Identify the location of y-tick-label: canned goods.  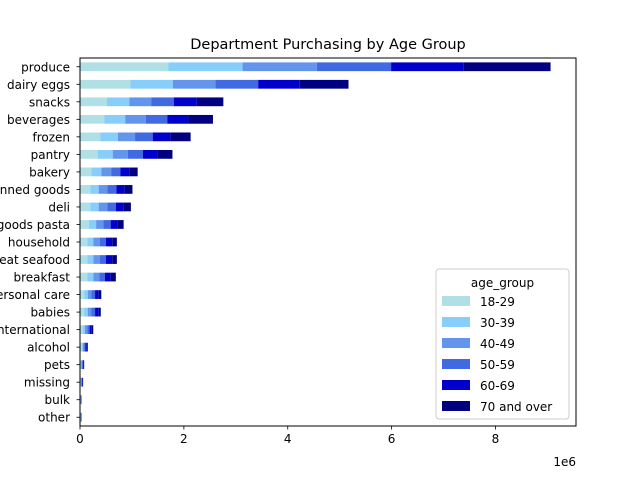
(35, 190).